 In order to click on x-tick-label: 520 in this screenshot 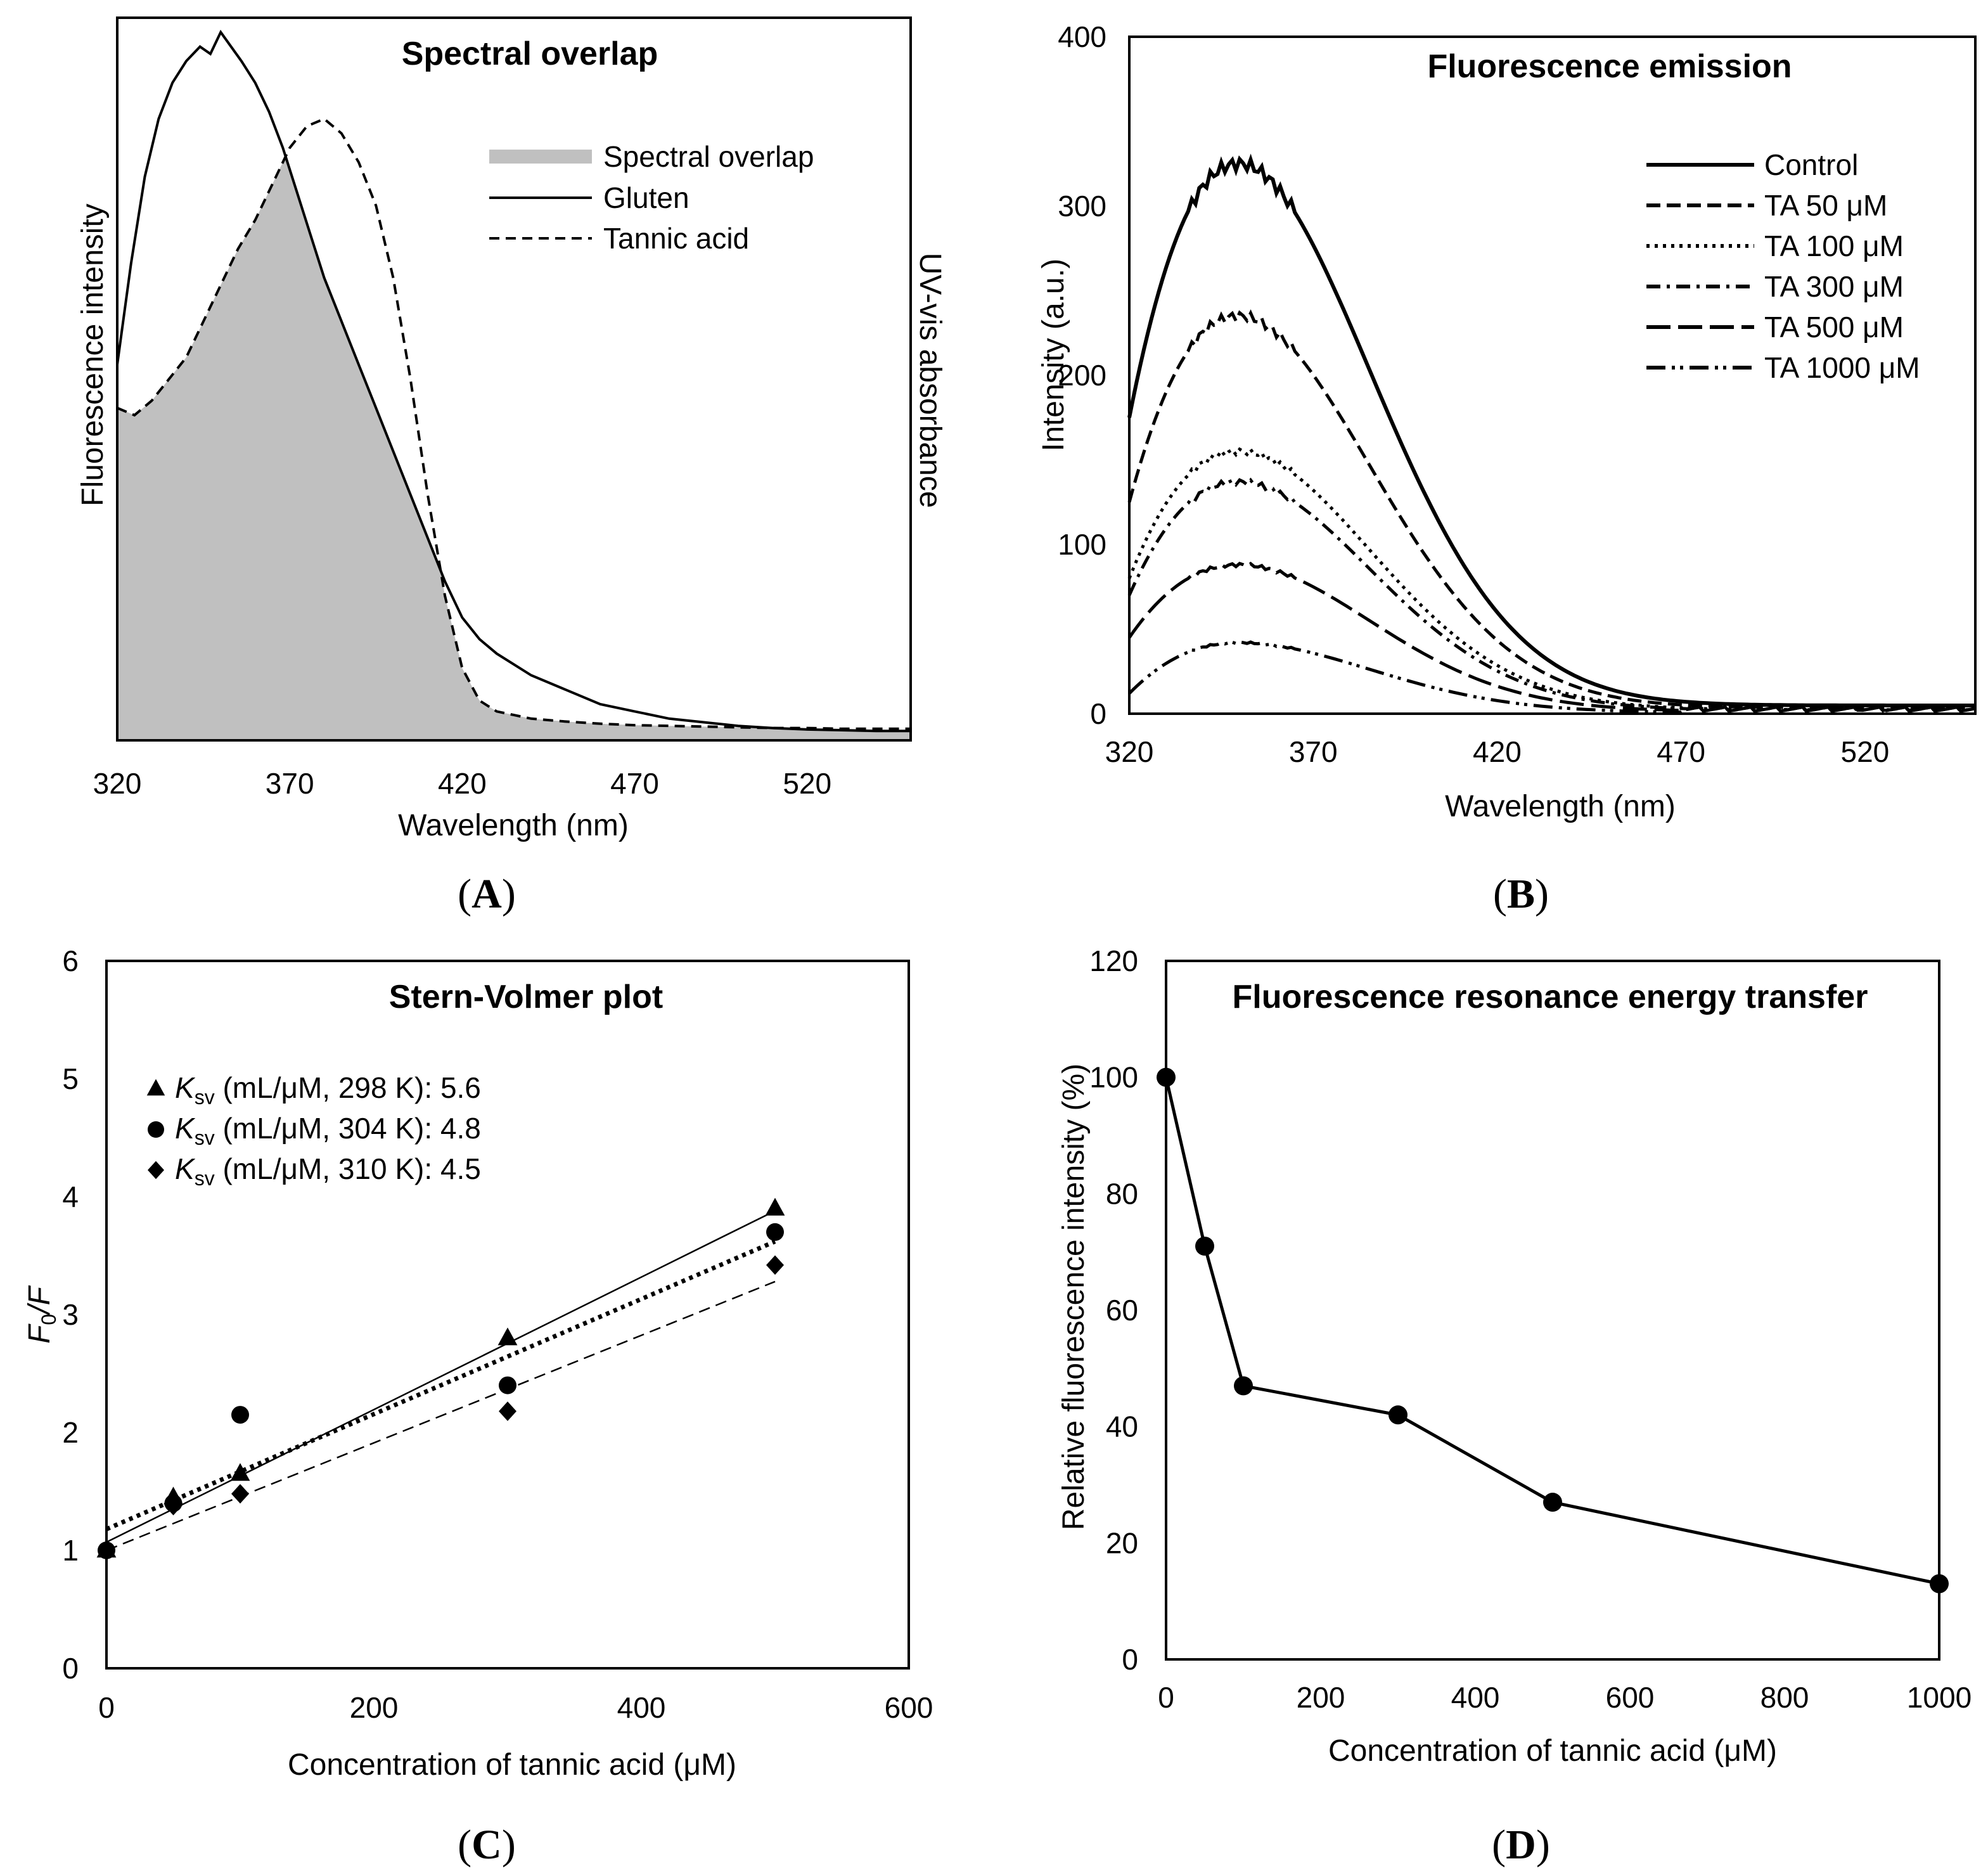, I will do `click(1865, 751)`.